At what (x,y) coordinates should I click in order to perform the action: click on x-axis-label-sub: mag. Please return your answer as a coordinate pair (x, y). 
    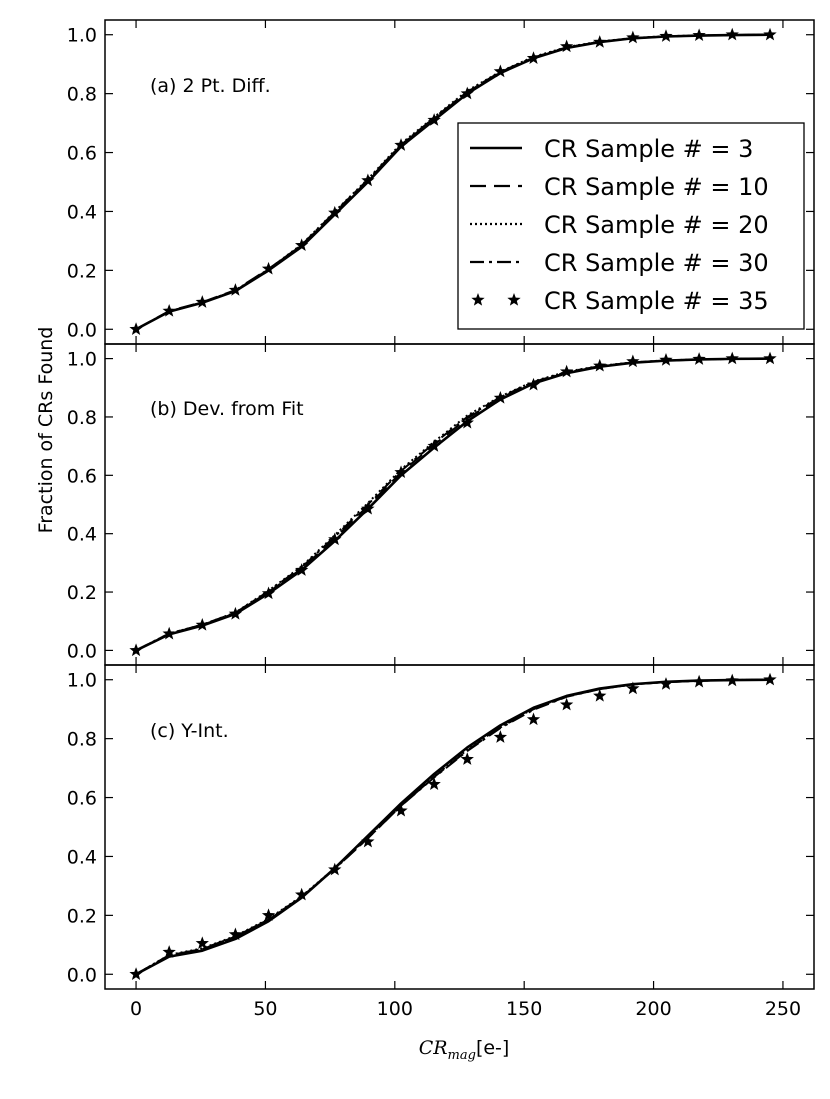
    Looking at the image, I should click on (462, 1055).